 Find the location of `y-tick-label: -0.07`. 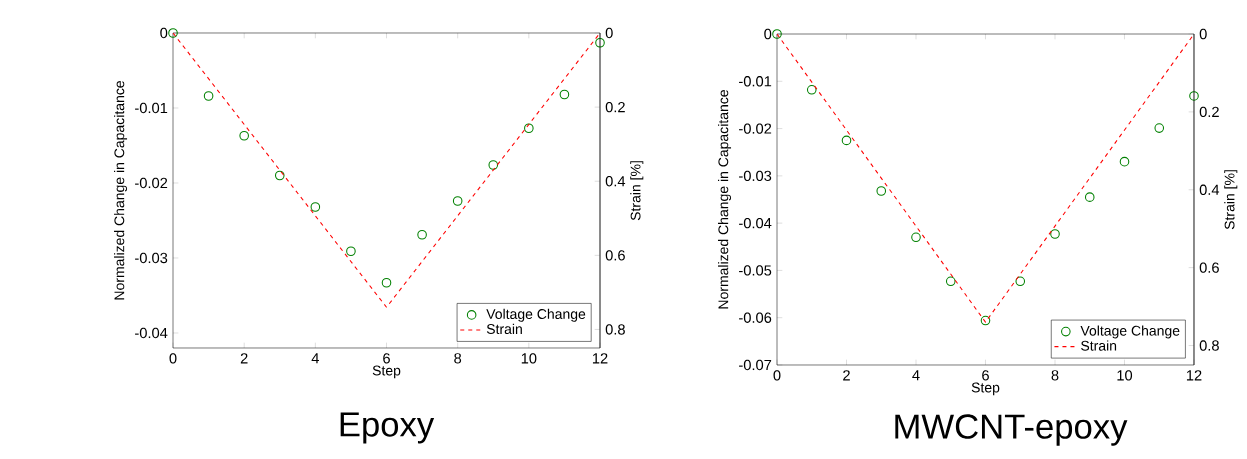

y-tick-label: -0.07 is located at coordinates (755, 365).